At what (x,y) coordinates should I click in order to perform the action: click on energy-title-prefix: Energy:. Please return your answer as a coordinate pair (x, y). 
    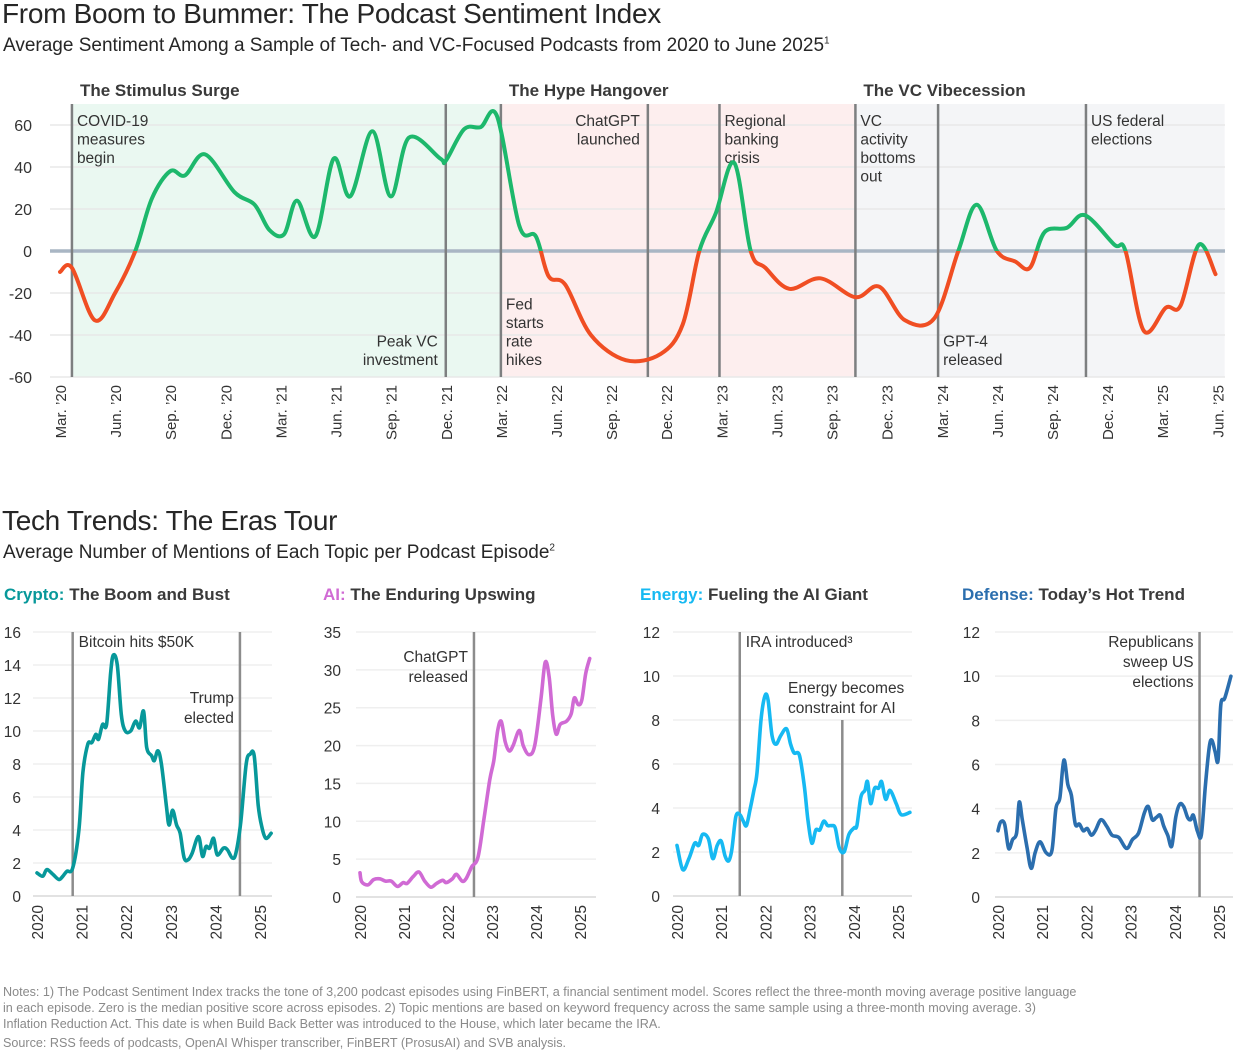
    Looking at the image, I should click on (672, 594).